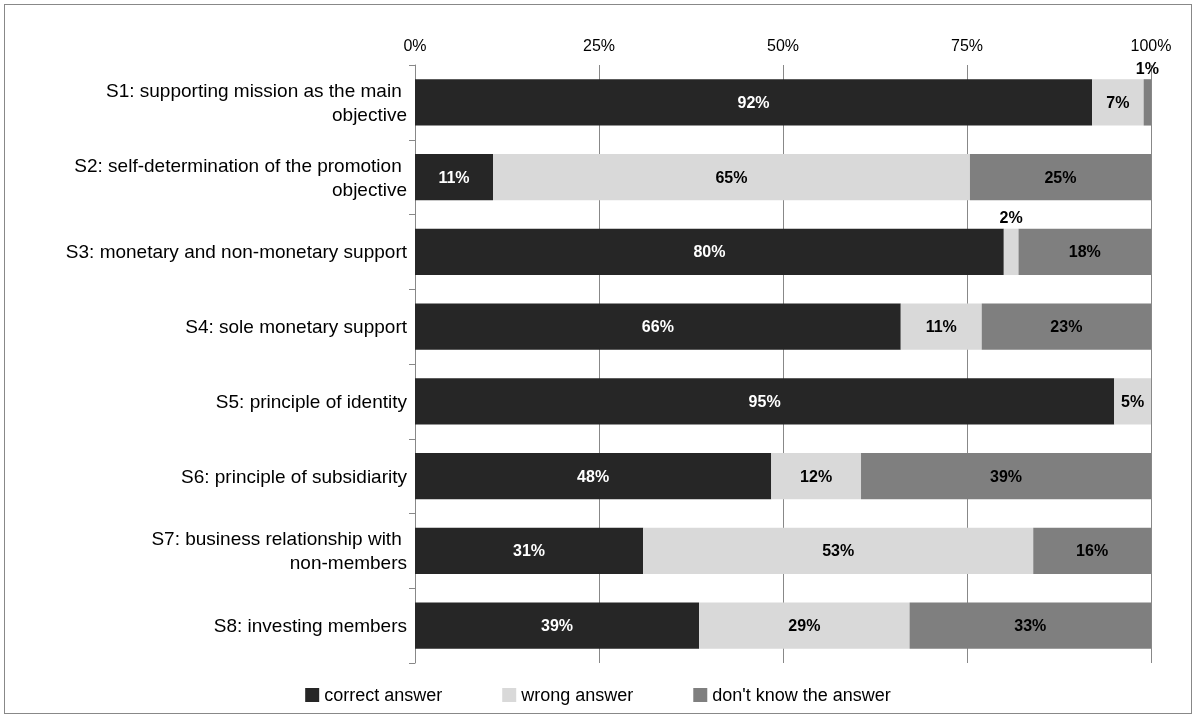 The height and width of the screenshot is (720, 1198). Describe the element at coordinates (1151, 45) in the screenshot. I see `x-tick-label: 100%` at that location.